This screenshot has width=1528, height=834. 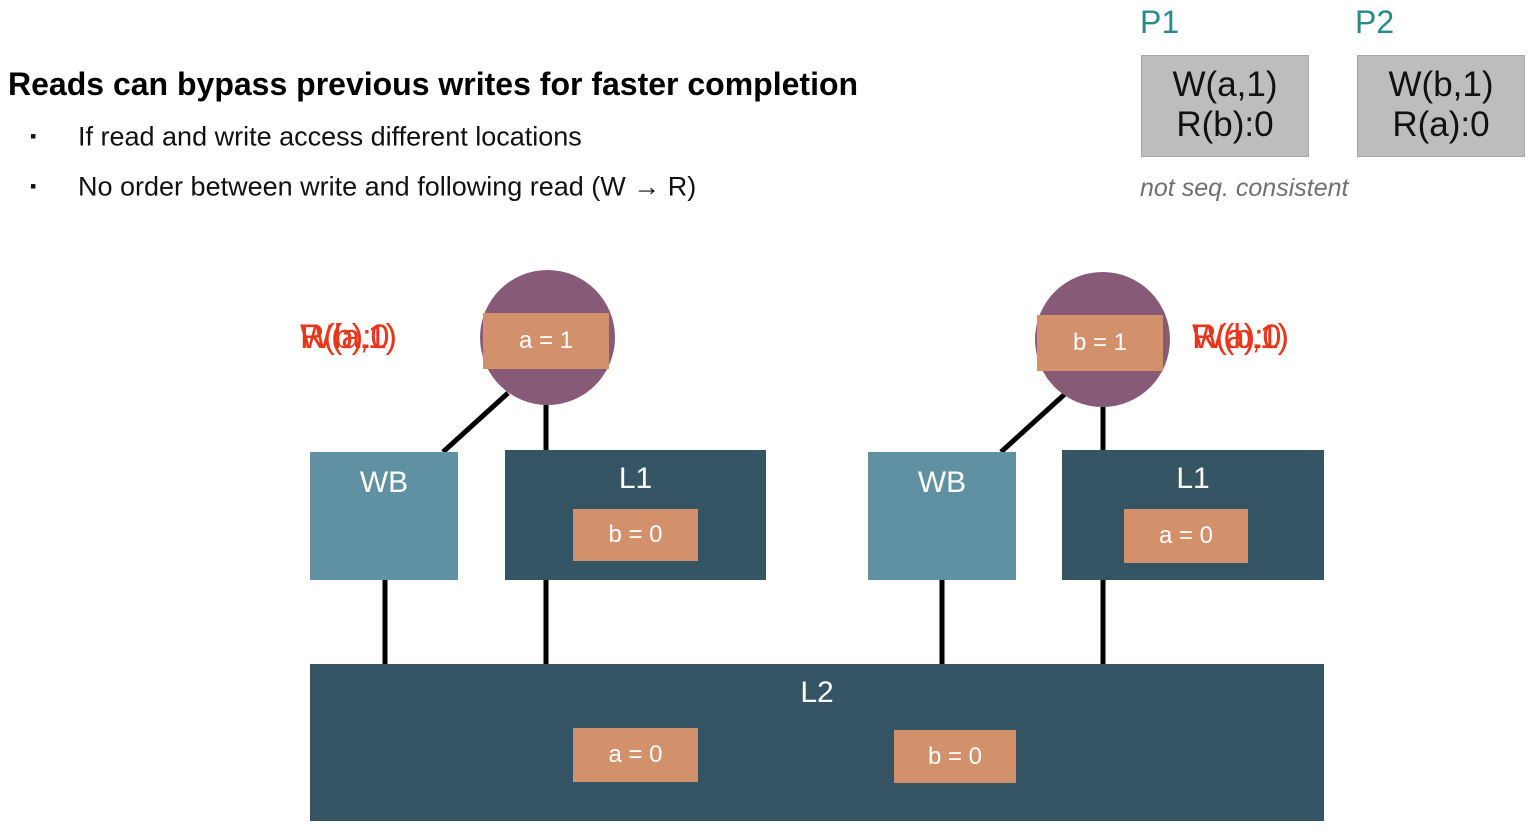 I want to click on l2-value-a: a = 0, so click(x=635, y=755).